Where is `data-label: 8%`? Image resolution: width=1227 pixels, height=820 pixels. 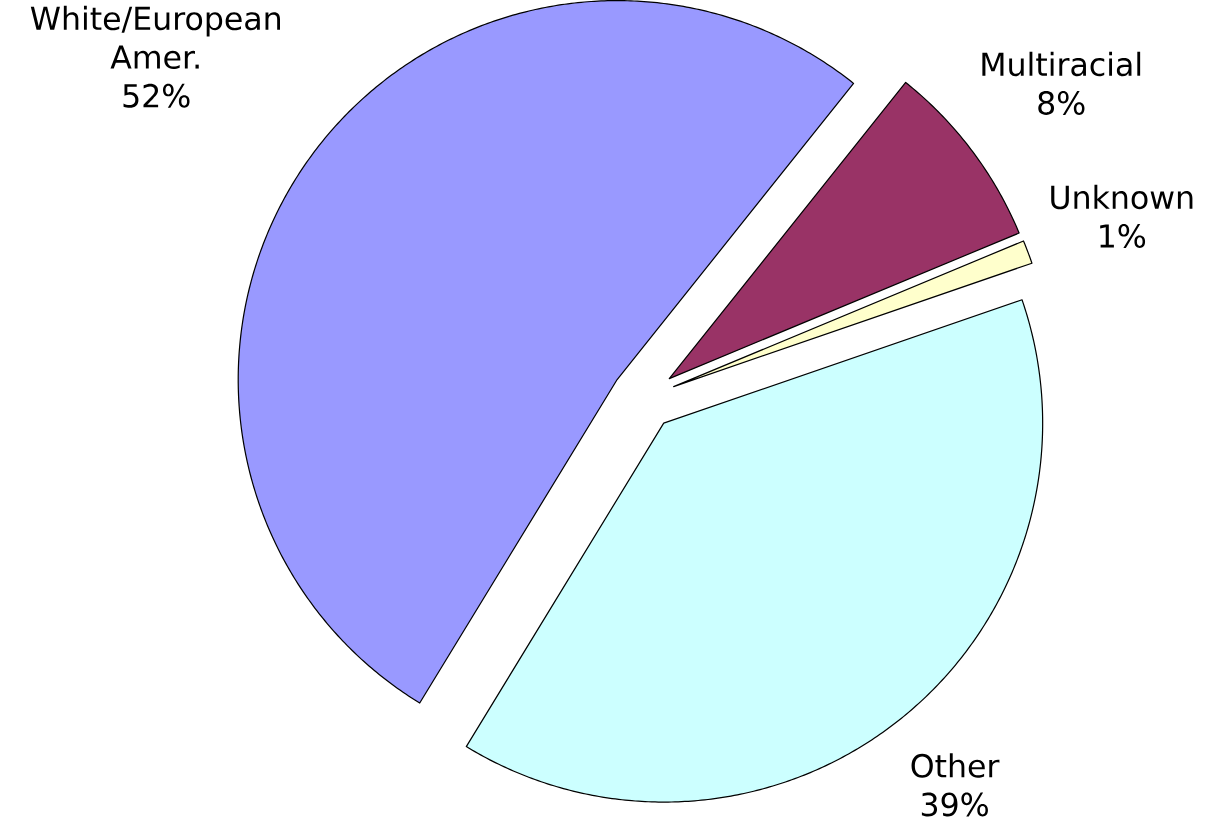 data-label: 8% is located at coordinates (1061, 103).